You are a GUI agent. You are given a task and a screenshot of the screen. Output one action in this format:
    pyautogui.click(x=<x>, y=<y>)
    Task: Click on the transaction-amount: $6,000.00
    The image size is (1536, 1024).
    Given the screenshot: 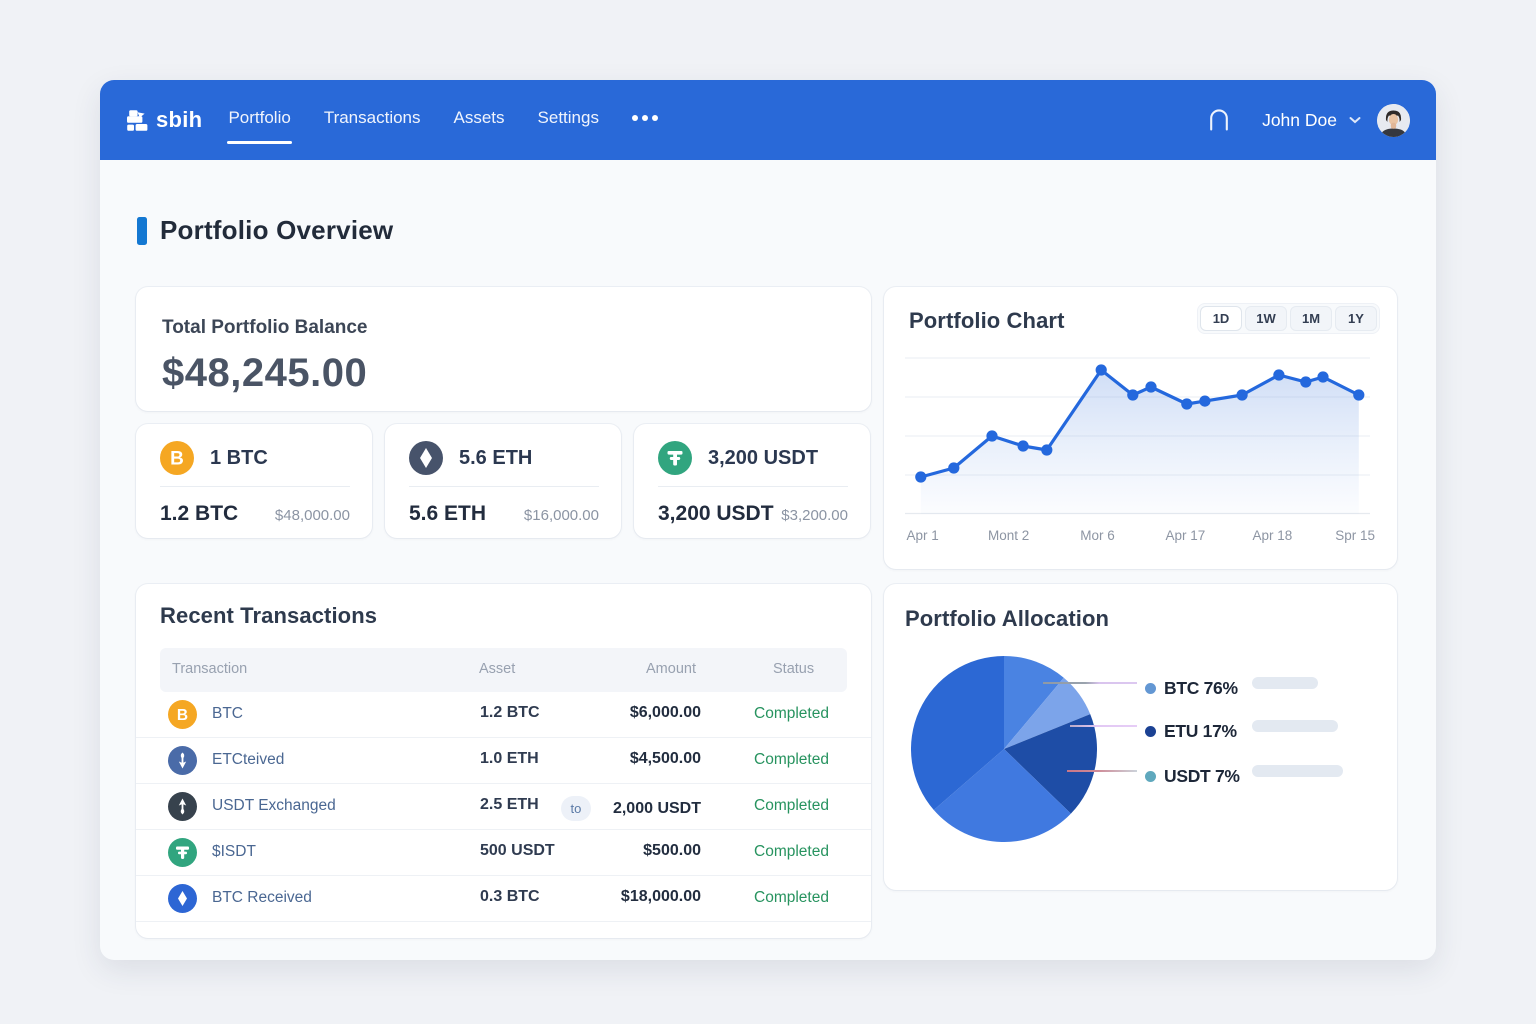 What is the action you would take?
    pyautogui.click(x=665, y=712)
    